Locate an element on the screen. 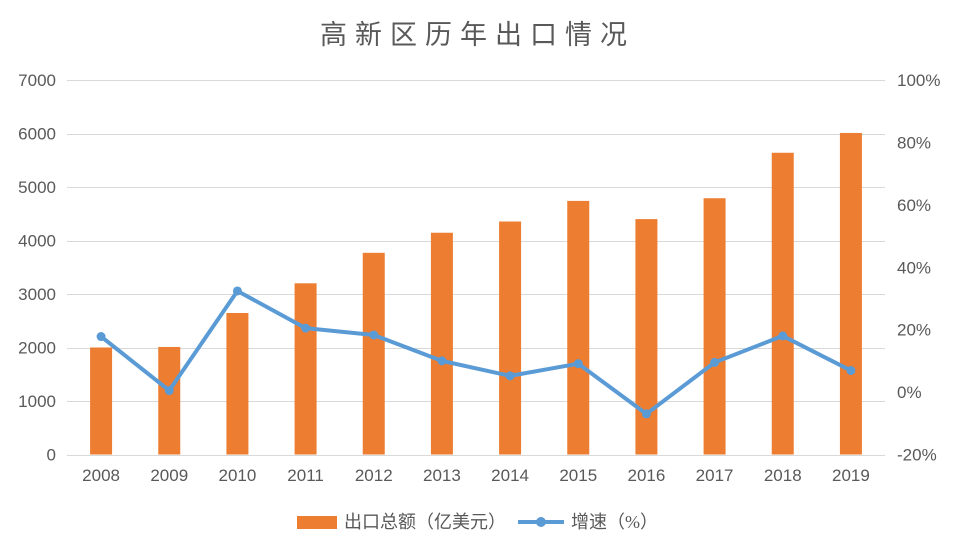  growth-point-2017 is located at coordinates (715, 362).